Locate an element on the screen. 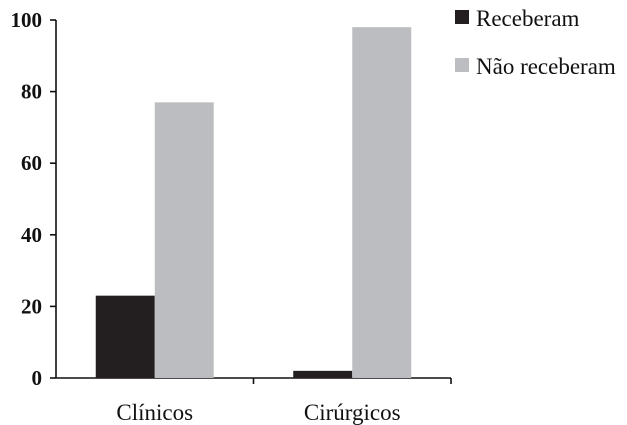 The width and height of the screenshot is (627, 425). y-tick-label: 80 is located at coordinates (31, 92).